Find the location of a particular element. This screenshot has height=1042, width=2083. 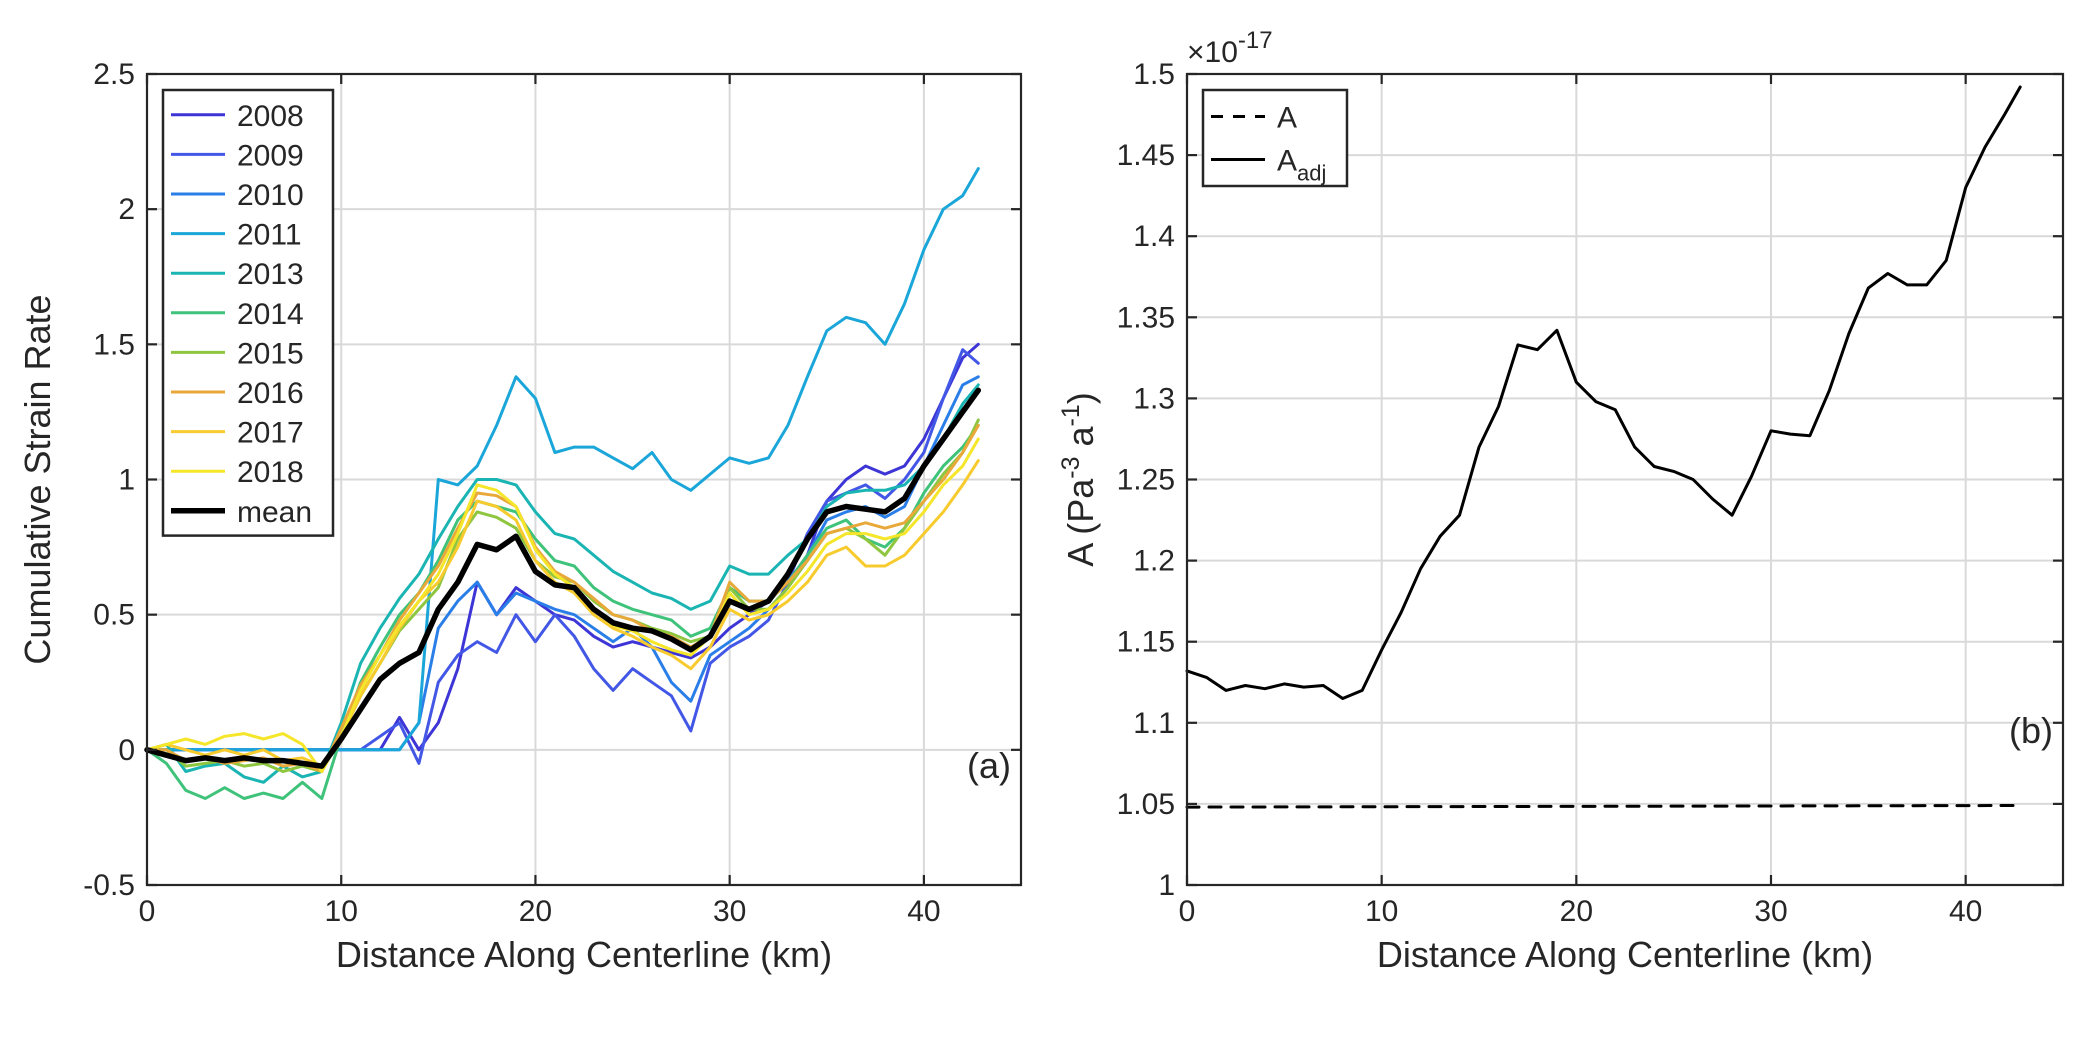

legend-entry: 2008 is located at coordinates (270, 116).